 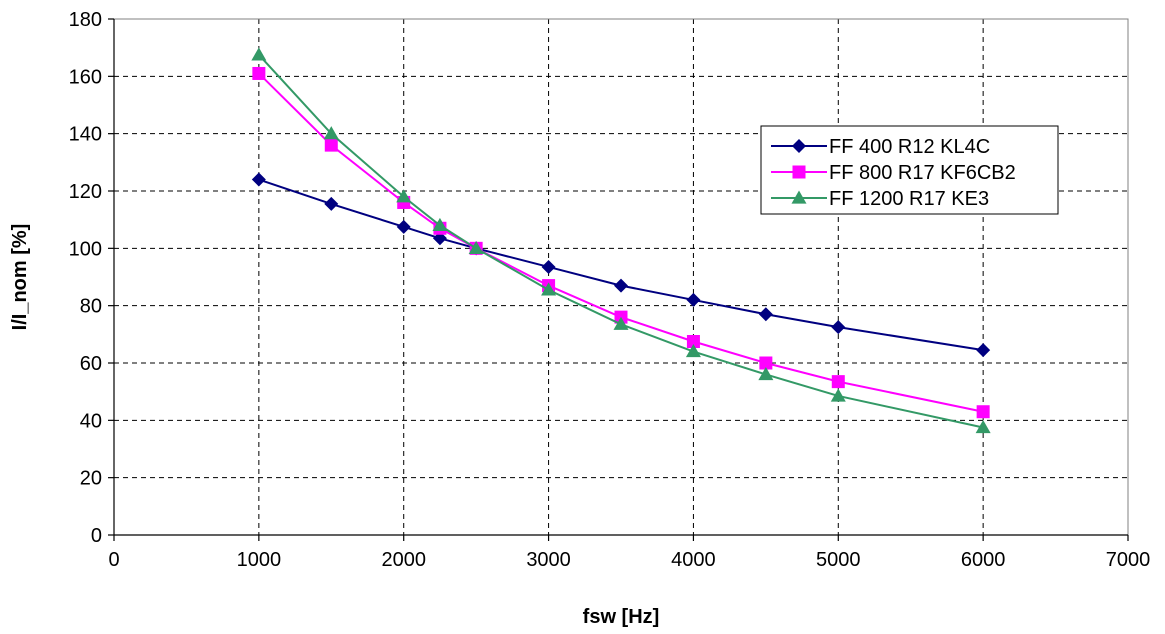 I want to click on y-tick-label: 40, so click(x=91, y=421).